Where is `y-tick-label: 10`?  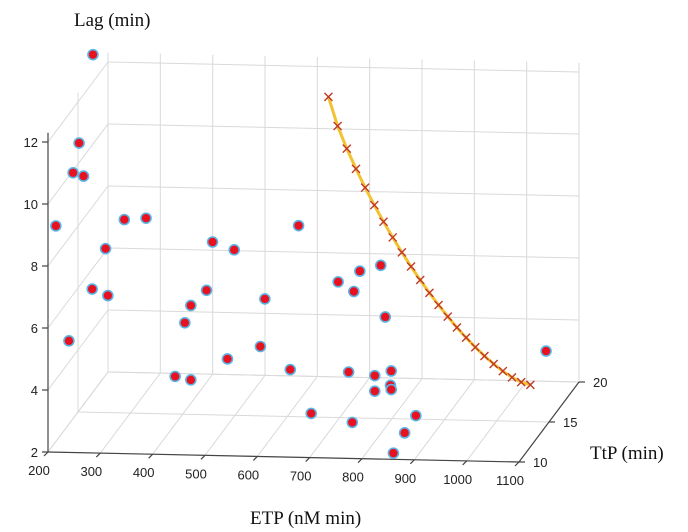 y-tick-label: 10 is located at coordinates (540, 462).